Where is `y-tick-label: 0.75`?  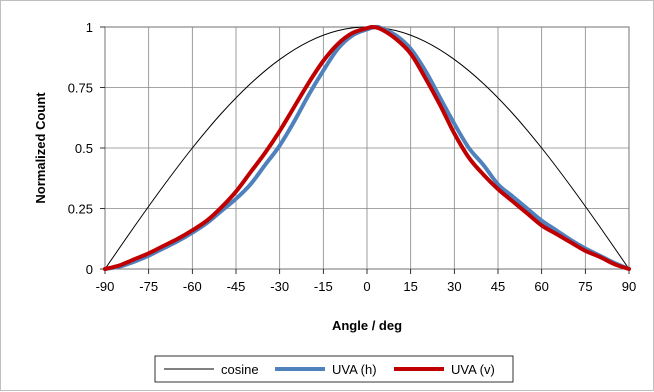 y-tick-label: 0.75 is located at coordinates (80, 88).